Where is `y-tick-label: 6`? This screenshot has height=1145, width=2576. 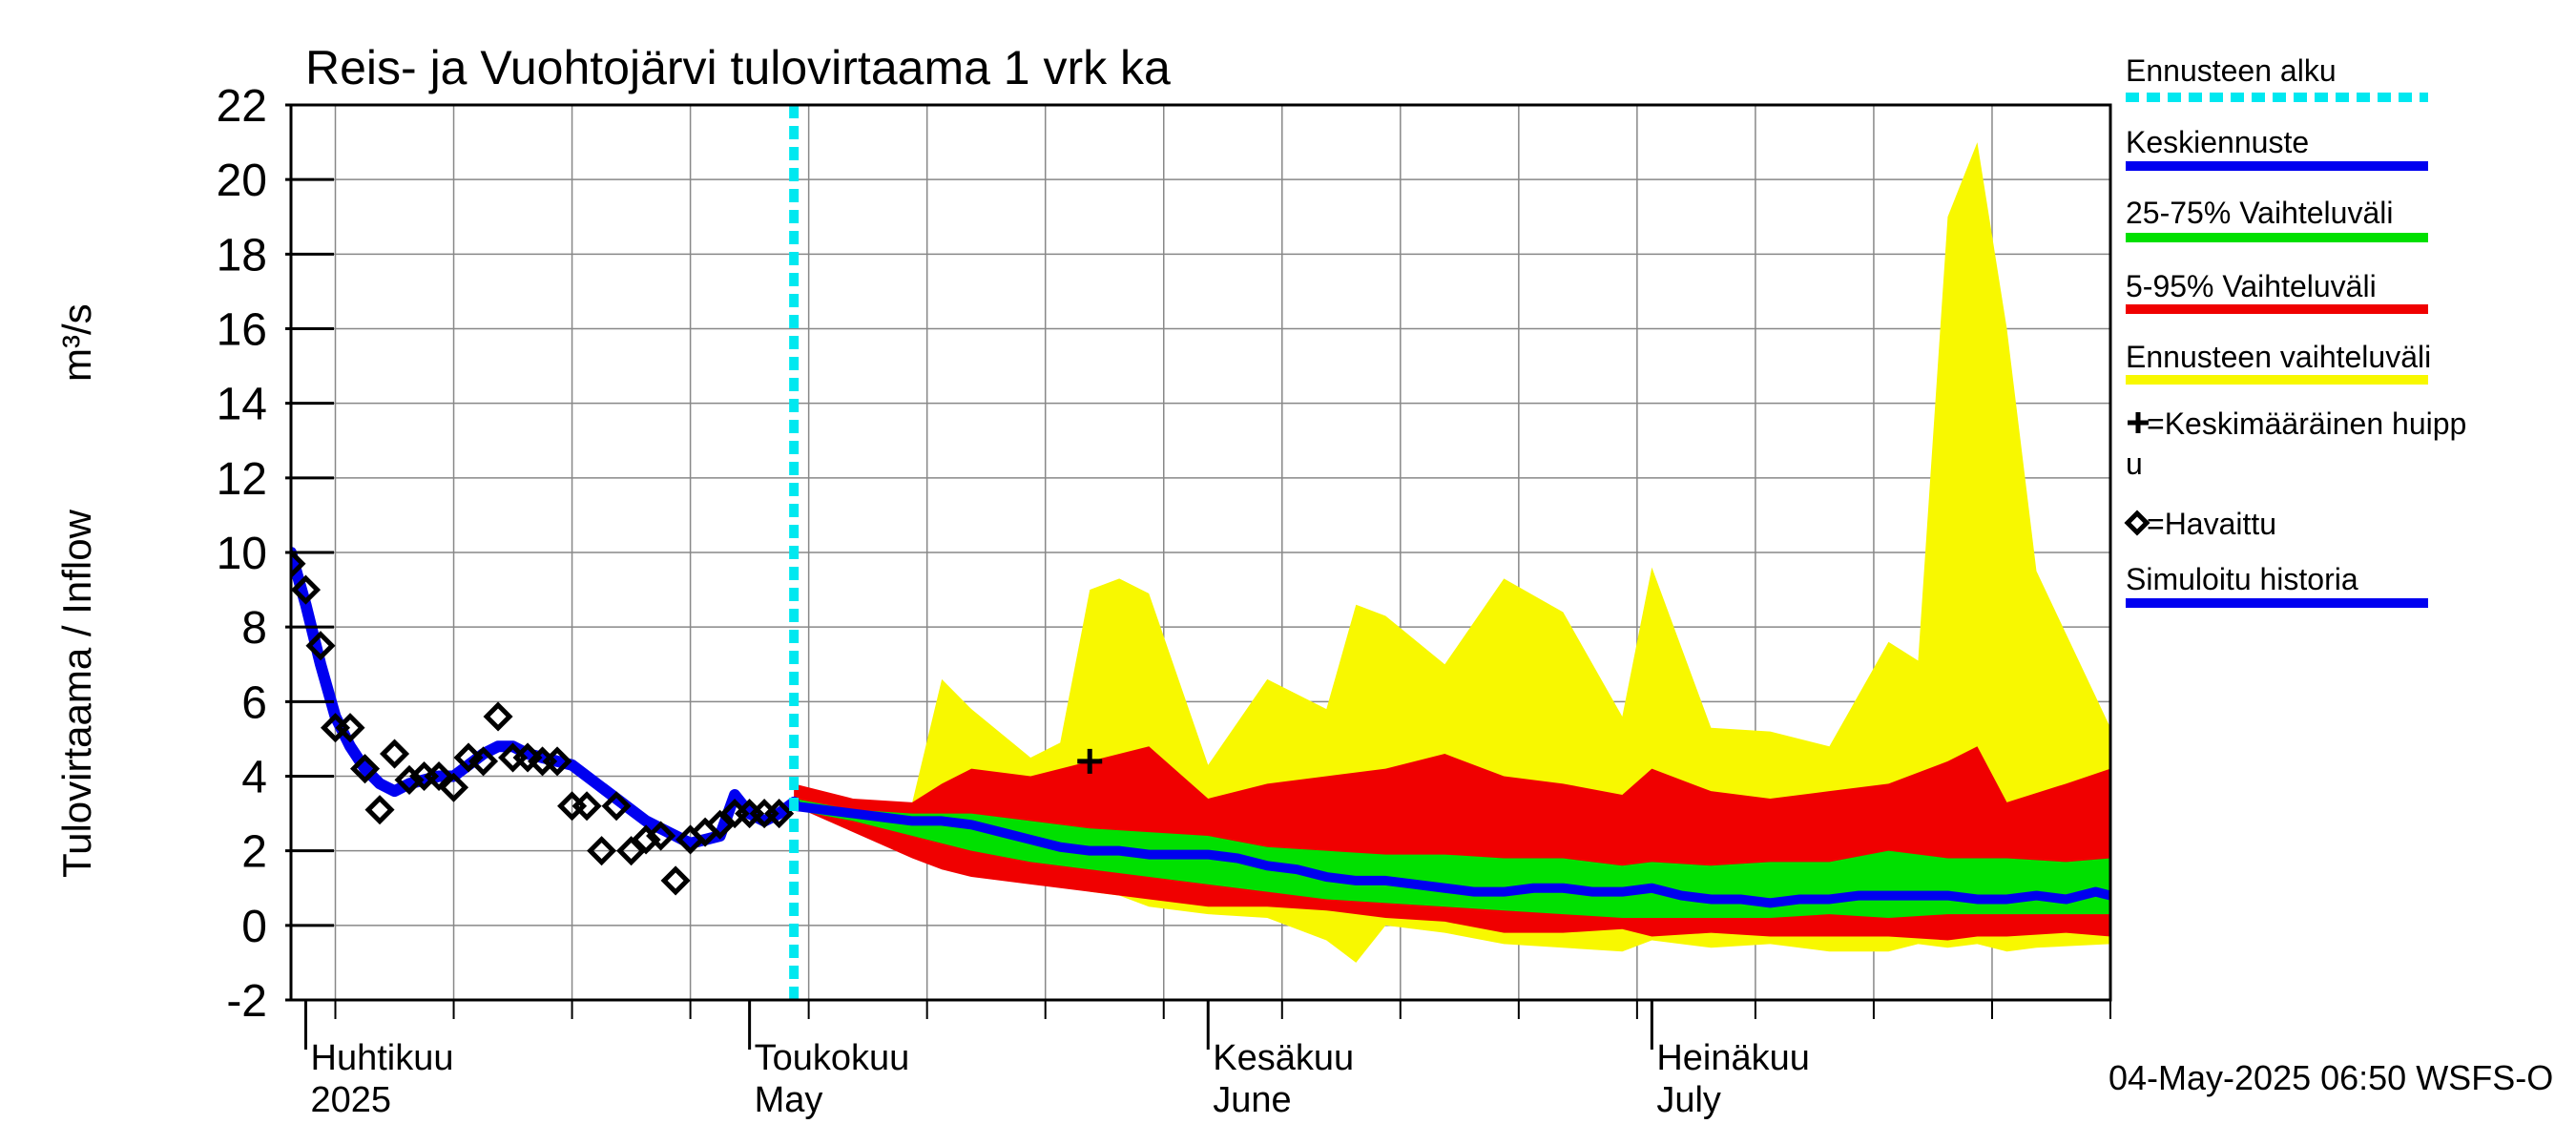
y-tick-label: 6 is located at coordinates (254, 702).